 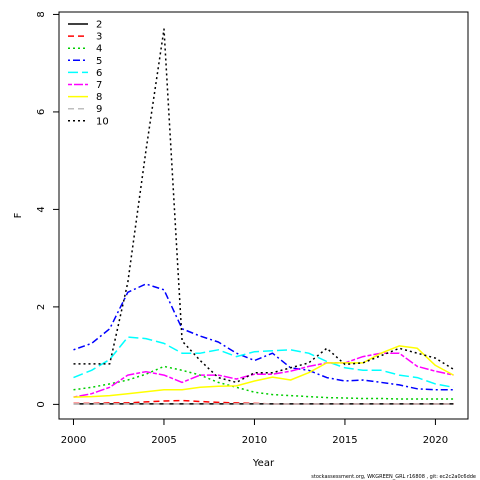 What do you see at coordinates (163, 440) in the screenshot?
I see `x-tick-label-2005: 2005` at bounding box center [163, 440].